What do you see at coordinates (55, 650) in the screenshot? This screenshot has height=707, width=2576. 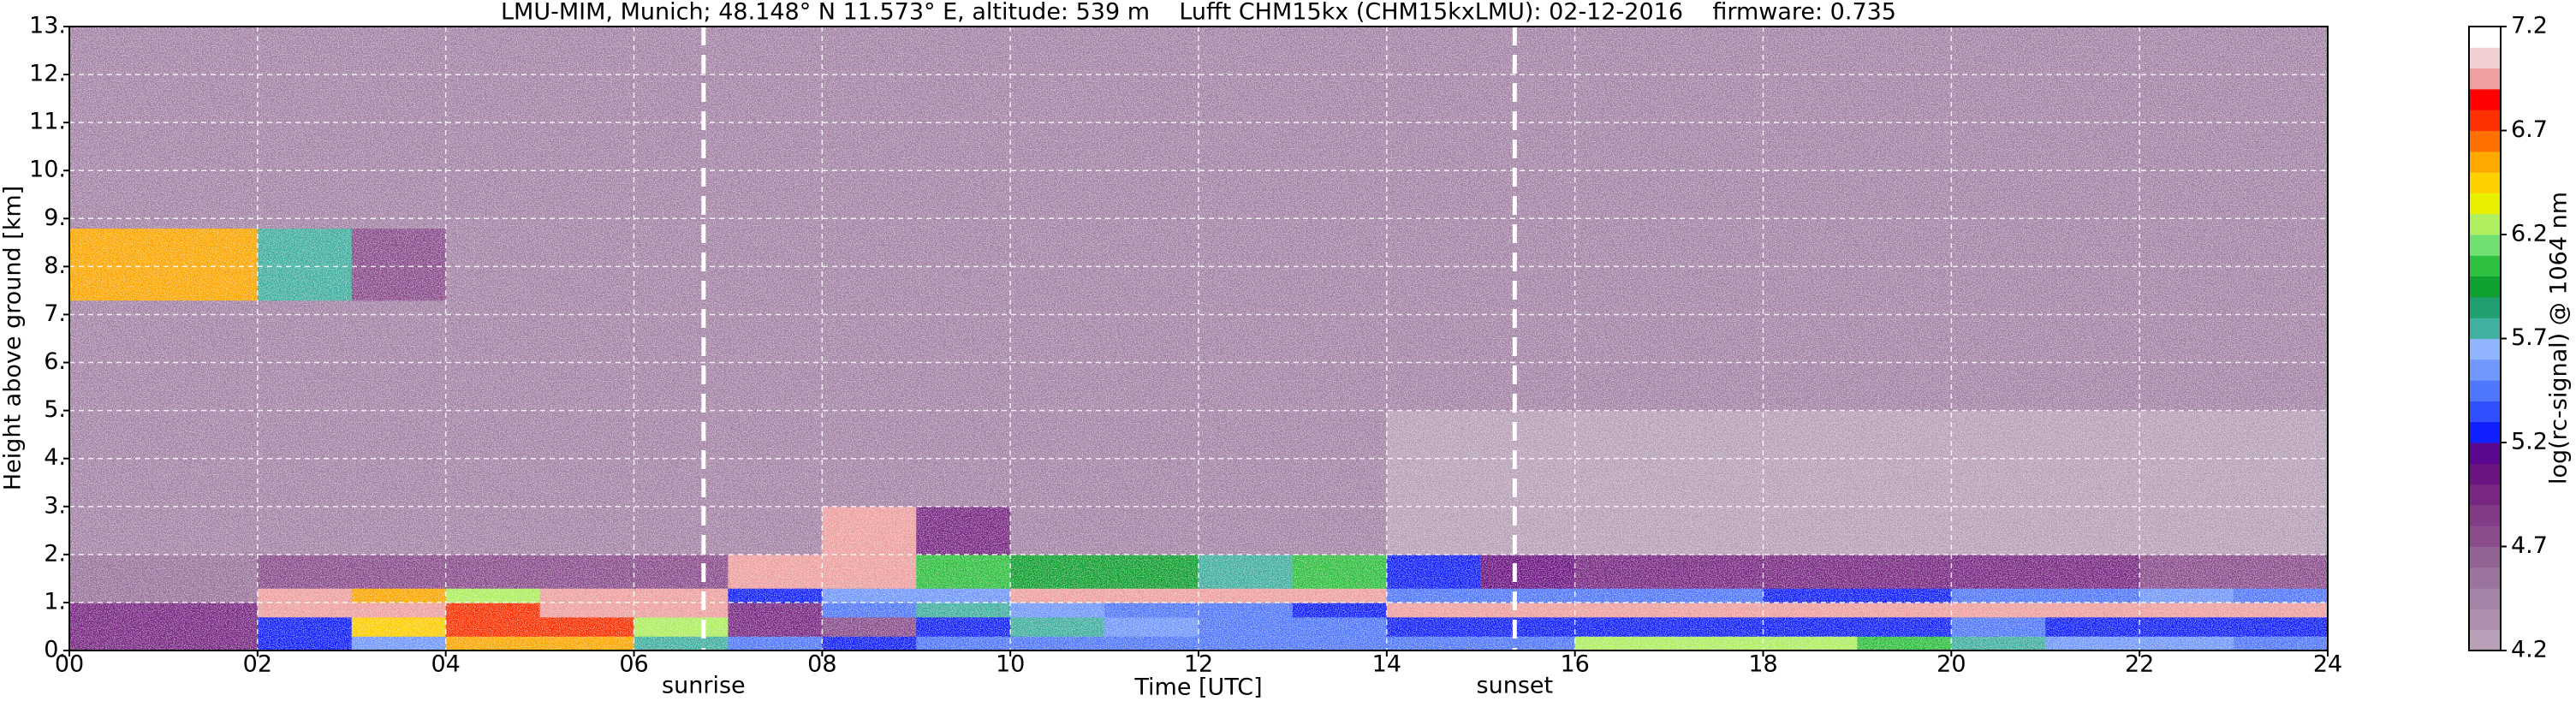 I see `y-tick-label: 0.` at bounding box center [55, 650].